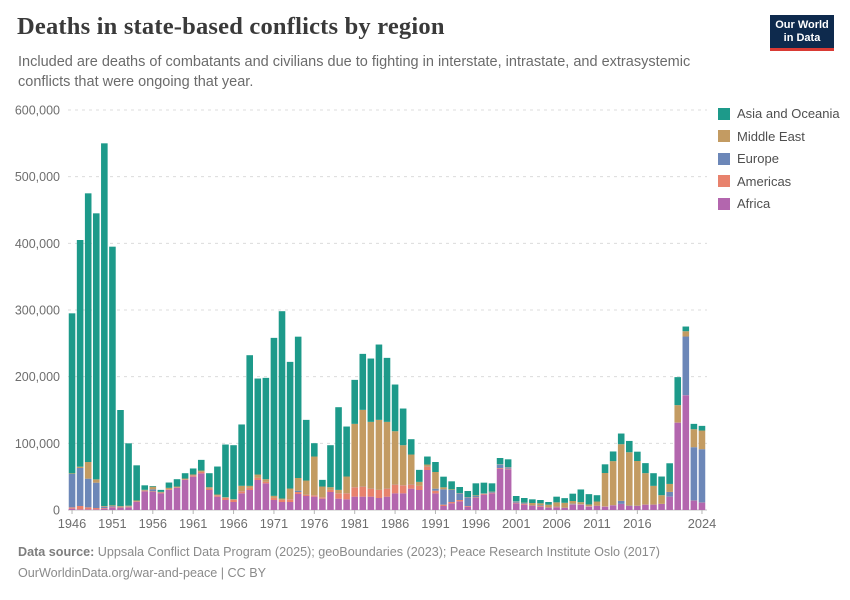  What do you see at coordinates (379, 382) in the screenshot?
I see `bar-segment-asia_oceania-1984` at bounding box center [379, 382].